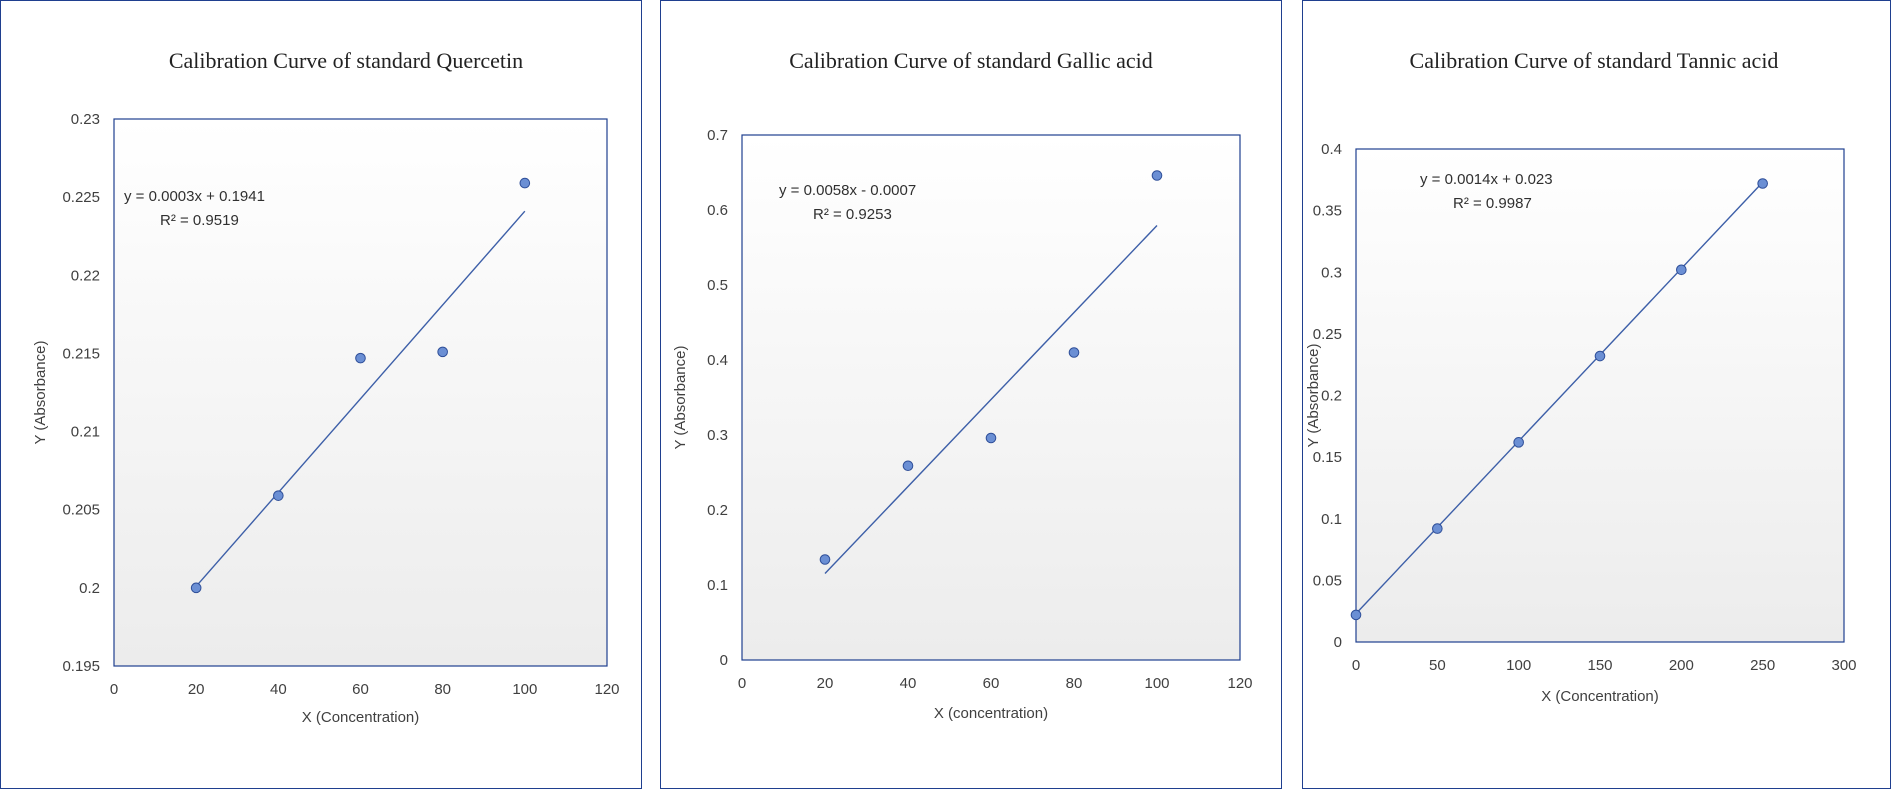 Image resolution: width=1891 pixels, height=791 pixels. Describe the element at coordinates (1327, 334) in the screenshot. I see `y-tick-label: 0.25` at that location.